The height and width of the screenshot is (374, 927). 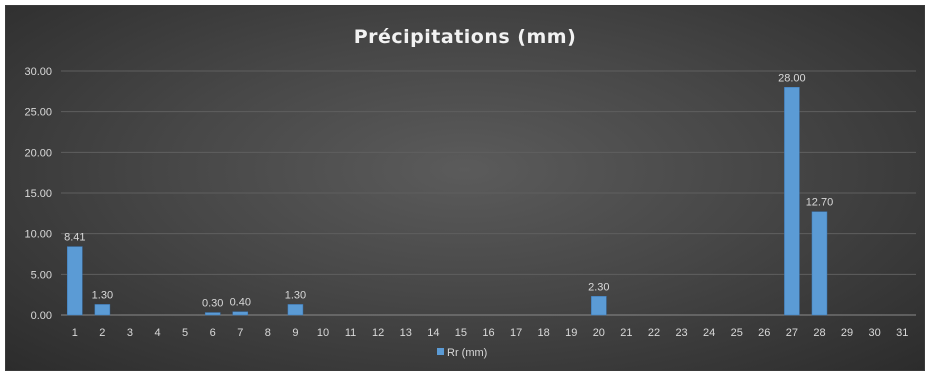 I want to click on legend-swatch, so click(x=440, y=351).